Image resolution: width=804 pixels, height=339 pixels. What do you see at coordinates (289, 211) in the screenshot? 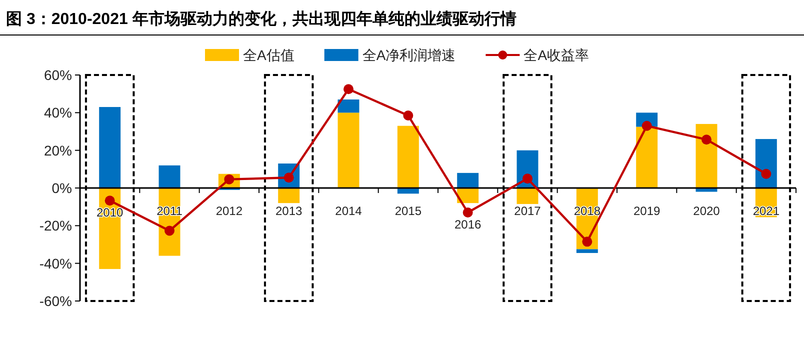
I see `x-tick-label: 2013` at bounding box center [289, 211].